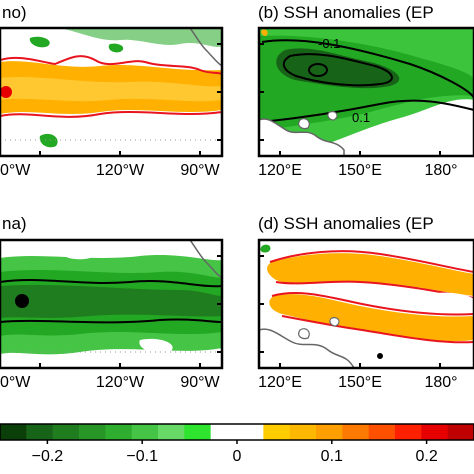 This screenshot has width=474, height=474. Describe the element at coordinates (380, 356) in the screenshot. I see `panel-d-black-dot` at that location.